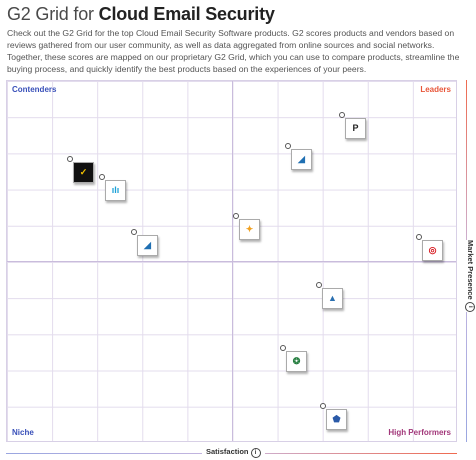  I want to click on quadrant-label-contenders: Contenders, so click(34, 89).